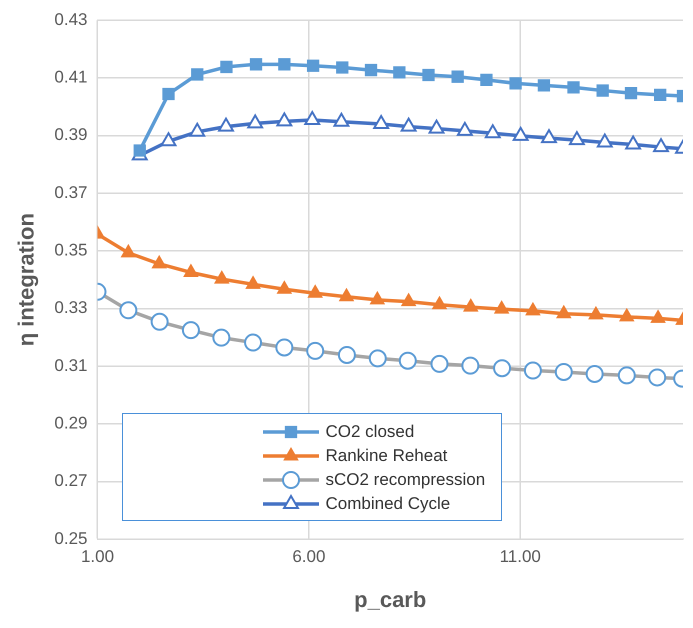 The width and height of the screenshot is (693, 628). What do you see at coordinates (71, 538) in the screenshot?
I see `y-tick-label: 0.25` at bounding box center [71, 538].